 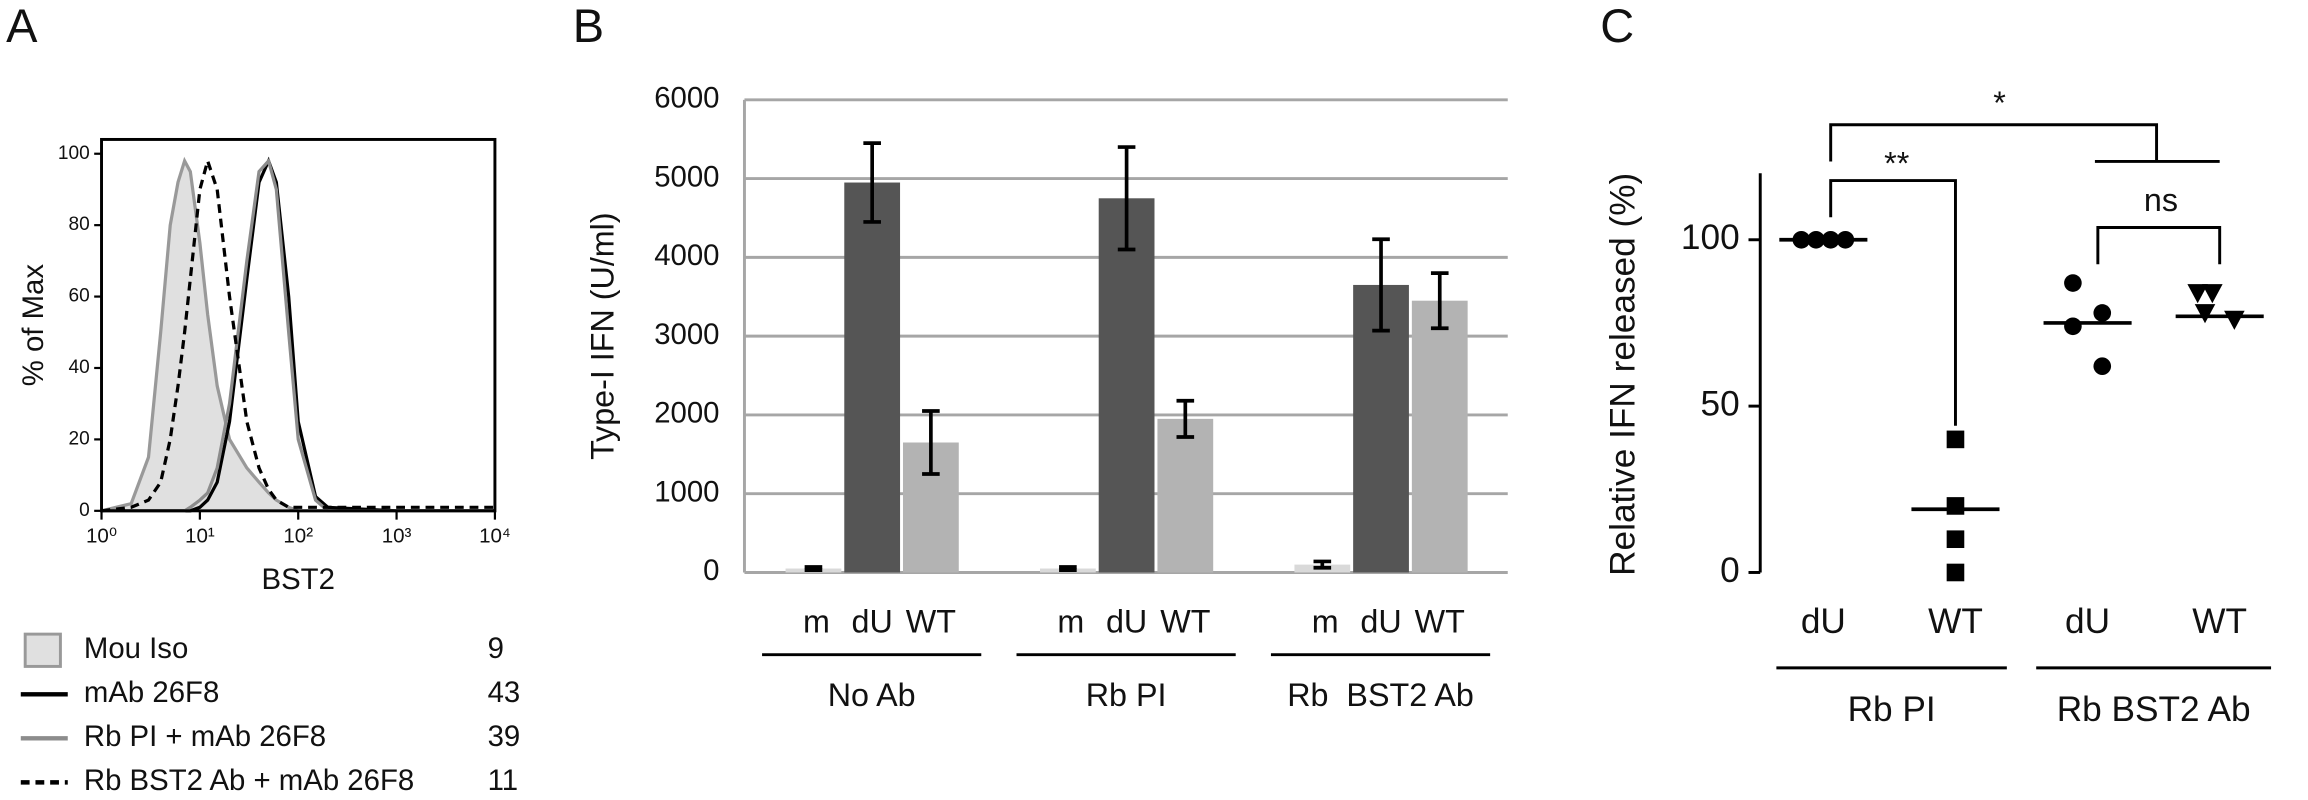 I want to click on y-tick-label: 60, so click(x=79, y=296).